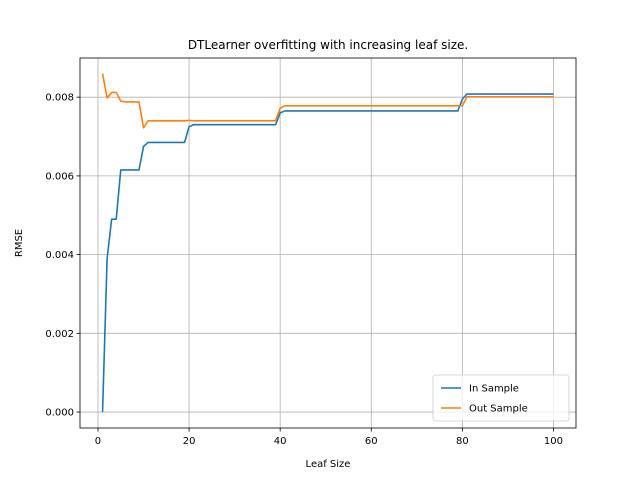 This screenshot has height=480, width=640. Describe the element at coordinates (328, 464) in the screenshot. I see `x-axis-label: Leaf Size` at that location.